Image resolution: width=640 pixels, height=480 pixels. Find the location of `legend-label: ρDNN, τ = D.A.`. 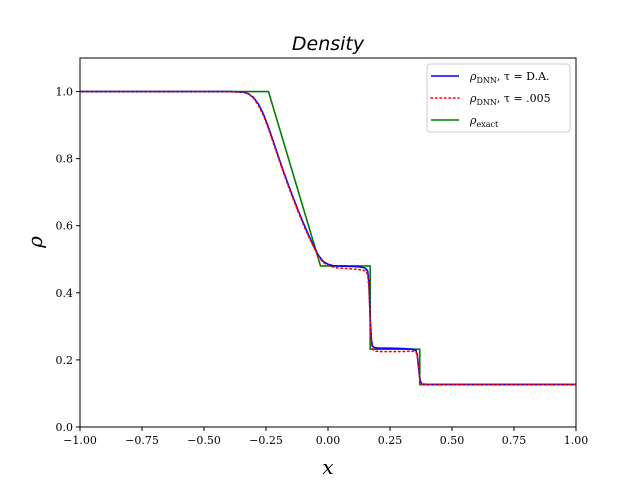

legend-label: ρDNN, τ = D.A. is located at coordinates (509, 77).